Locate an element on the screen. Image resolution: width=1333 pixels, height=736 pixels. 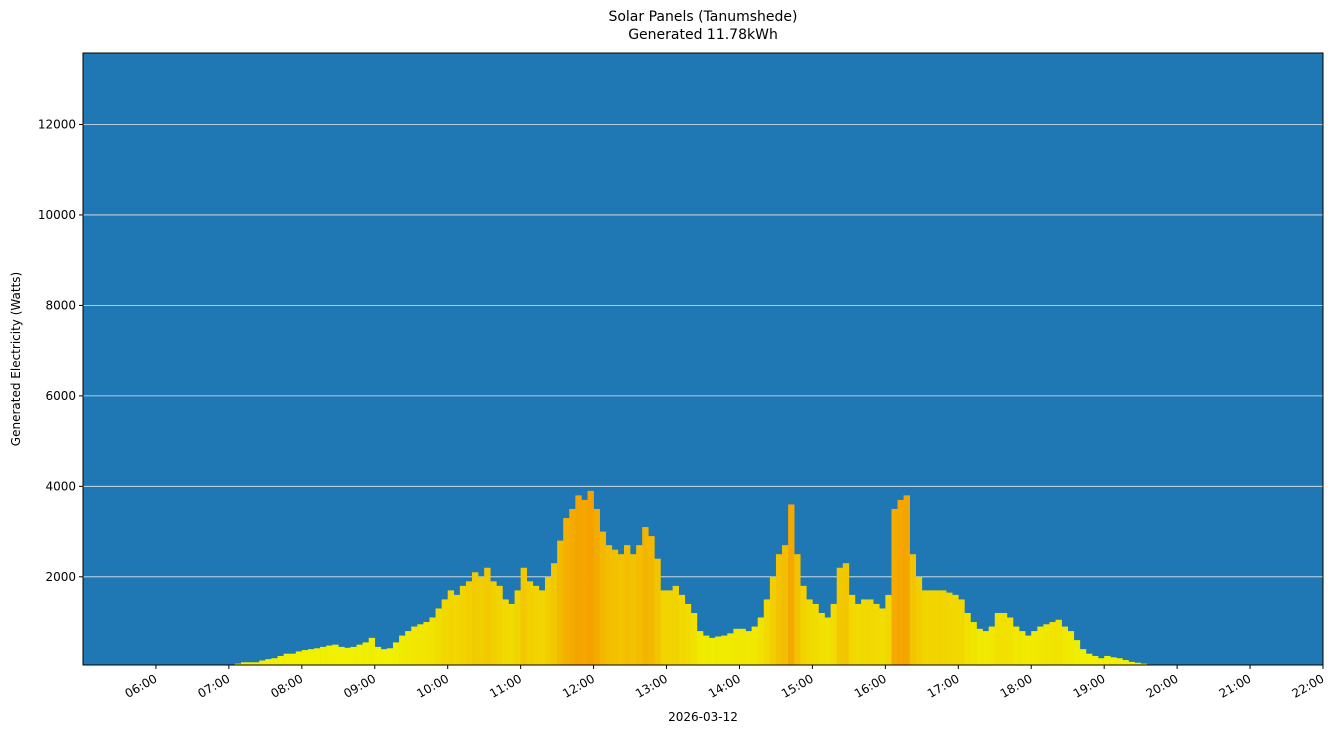
chart-title: Solar Panels (Tanumshede) is located at coordinates (703, 17).